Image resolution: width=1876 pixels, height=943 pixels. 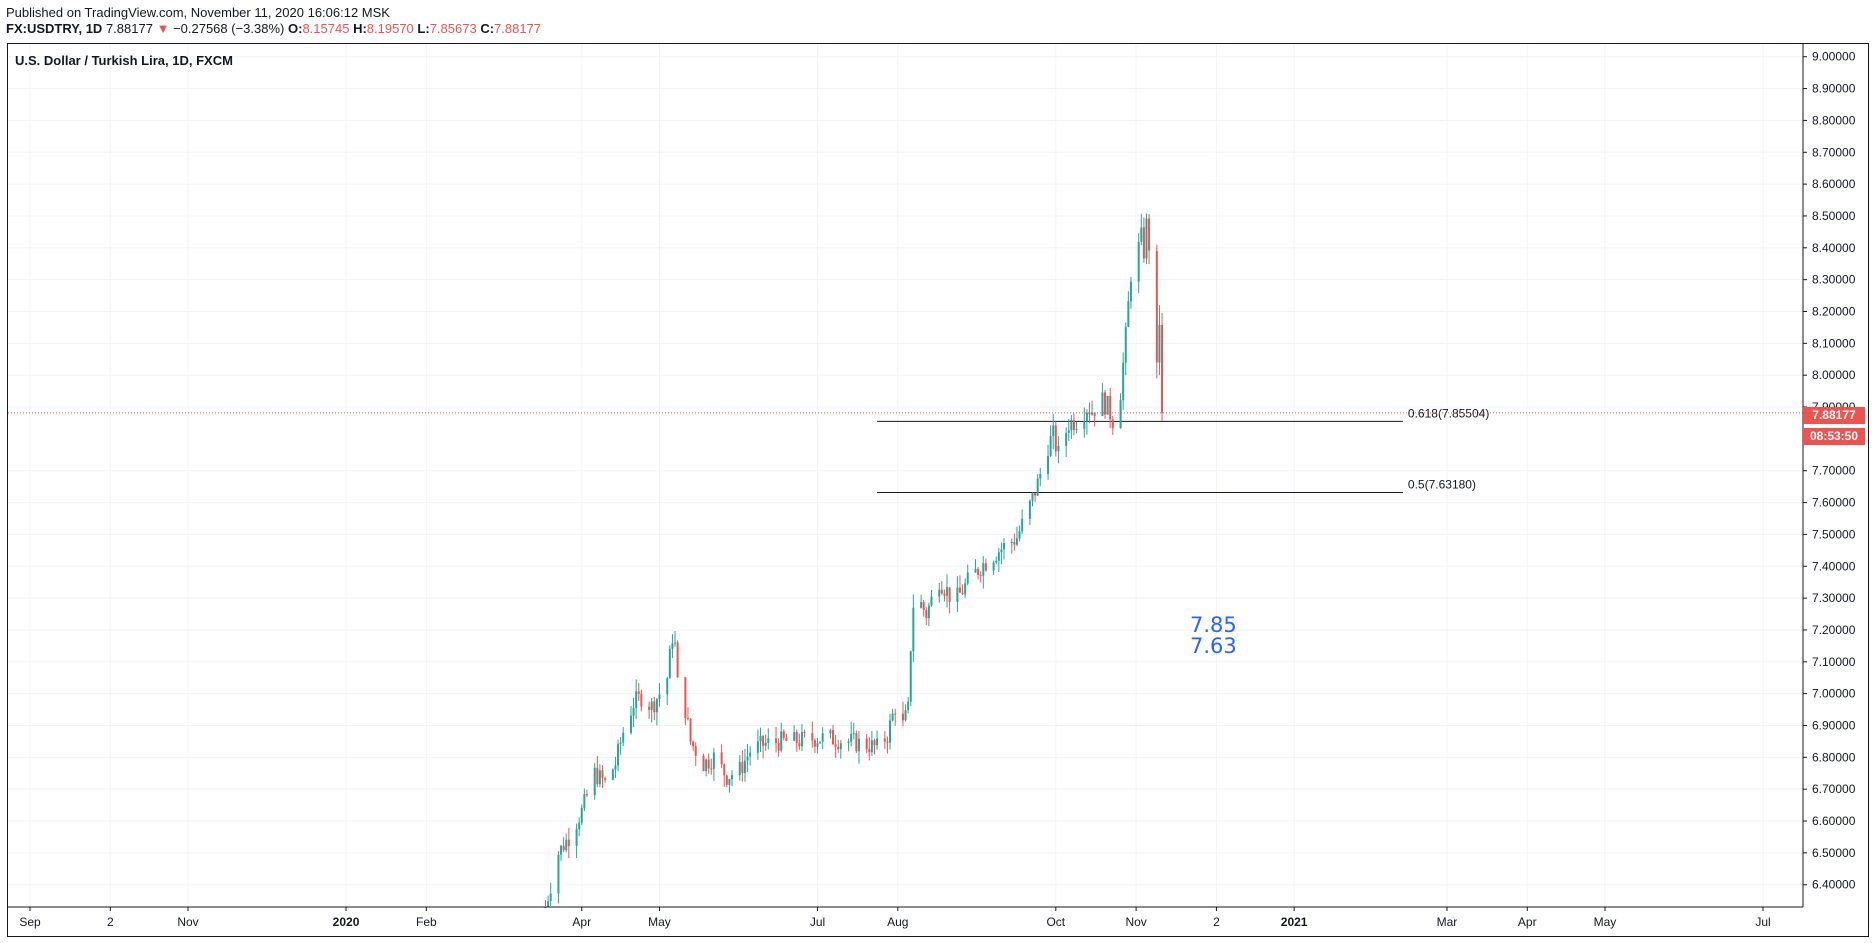 I want to click on fib-label: 0.5(7.63180), so click(x=1442, y=484).